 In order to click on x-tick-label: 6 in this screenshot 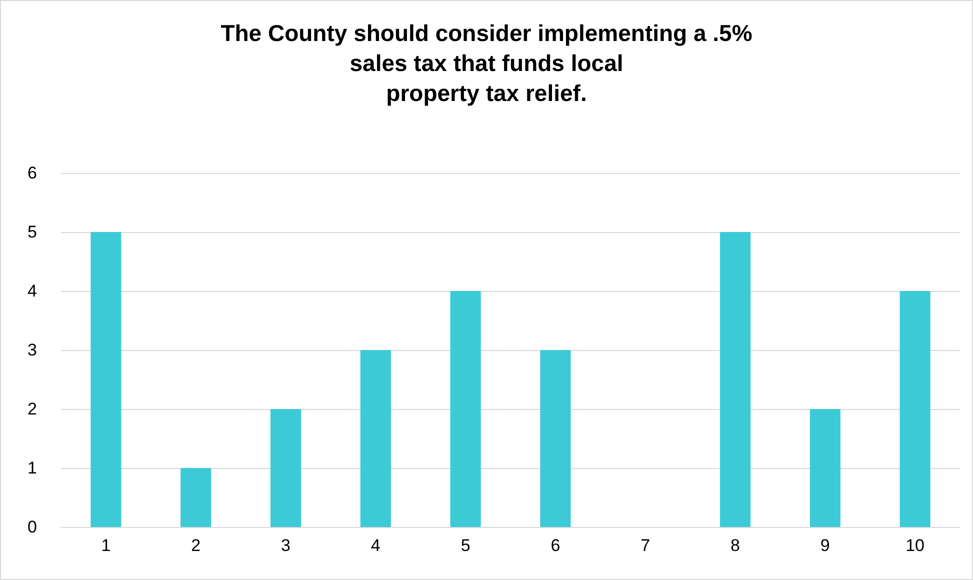, I will do `click(555, 545)`.